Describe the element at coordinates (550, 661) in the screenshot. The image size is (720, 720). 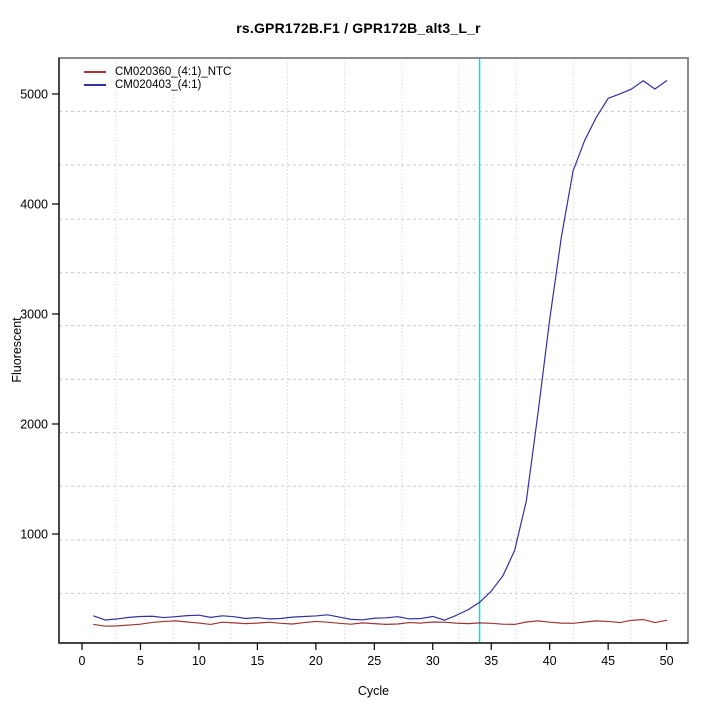
I see `x-tick-label: 40` at that location.